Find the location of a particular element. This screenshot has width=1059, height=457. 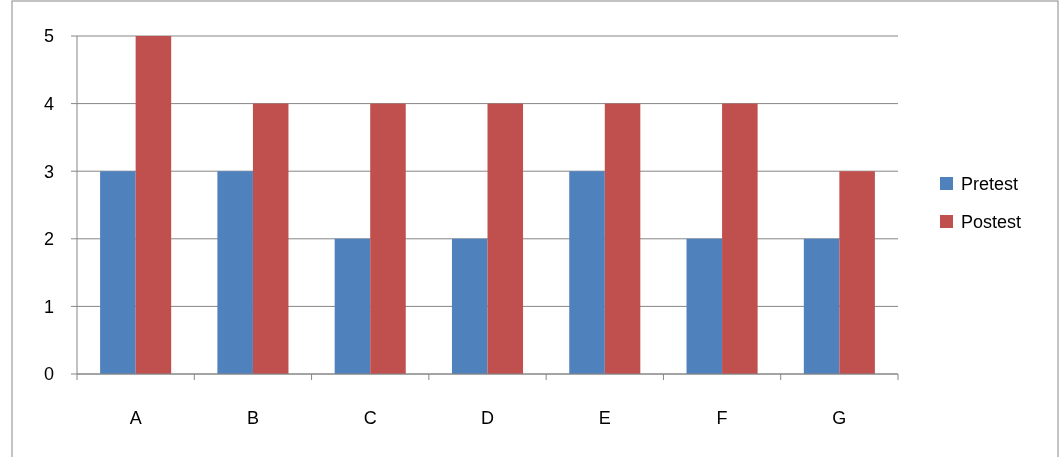

y-tick-label: 3 is located at coordinates (49, 171).